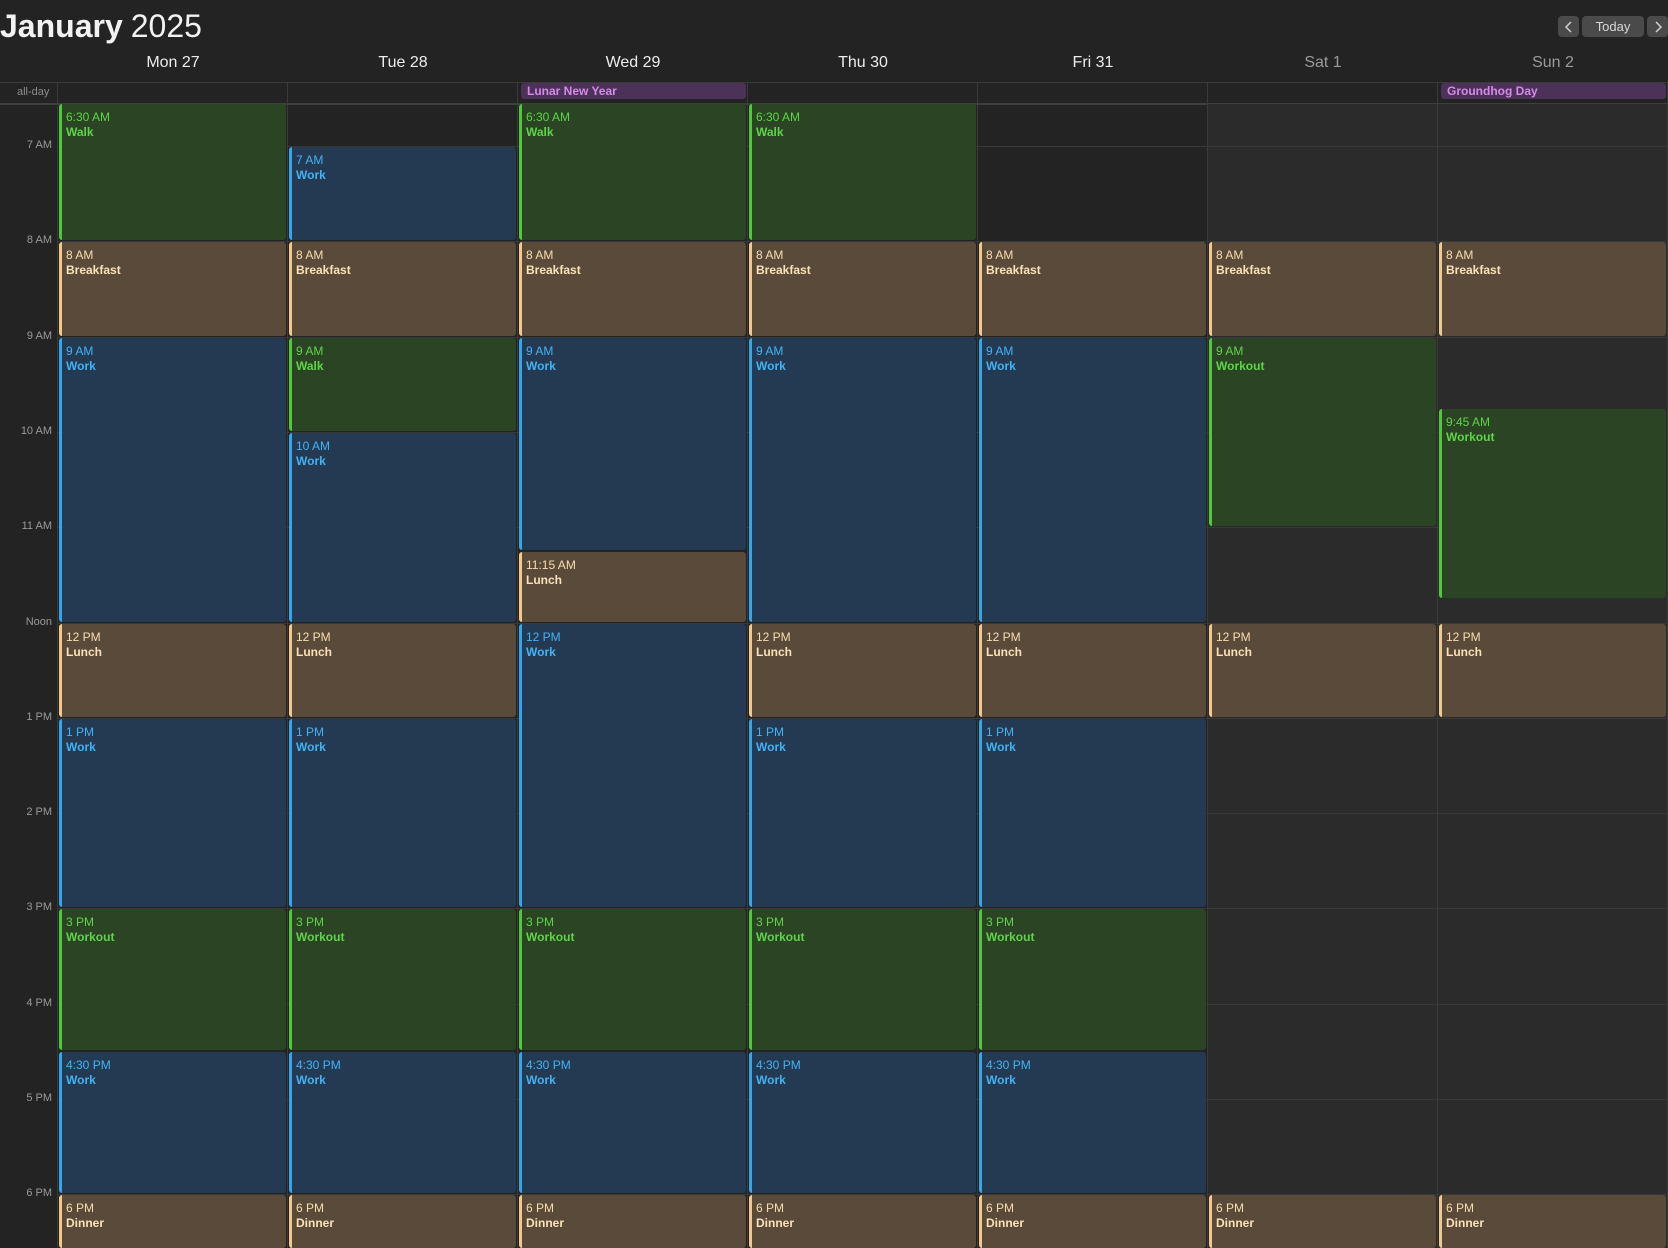 The height and width of the screenshot is (1248, 1668). What do you see at coordinates (39, 145) in the screenshot?
I see `hour-label: 7 AM` at bounding box center [39, 145].